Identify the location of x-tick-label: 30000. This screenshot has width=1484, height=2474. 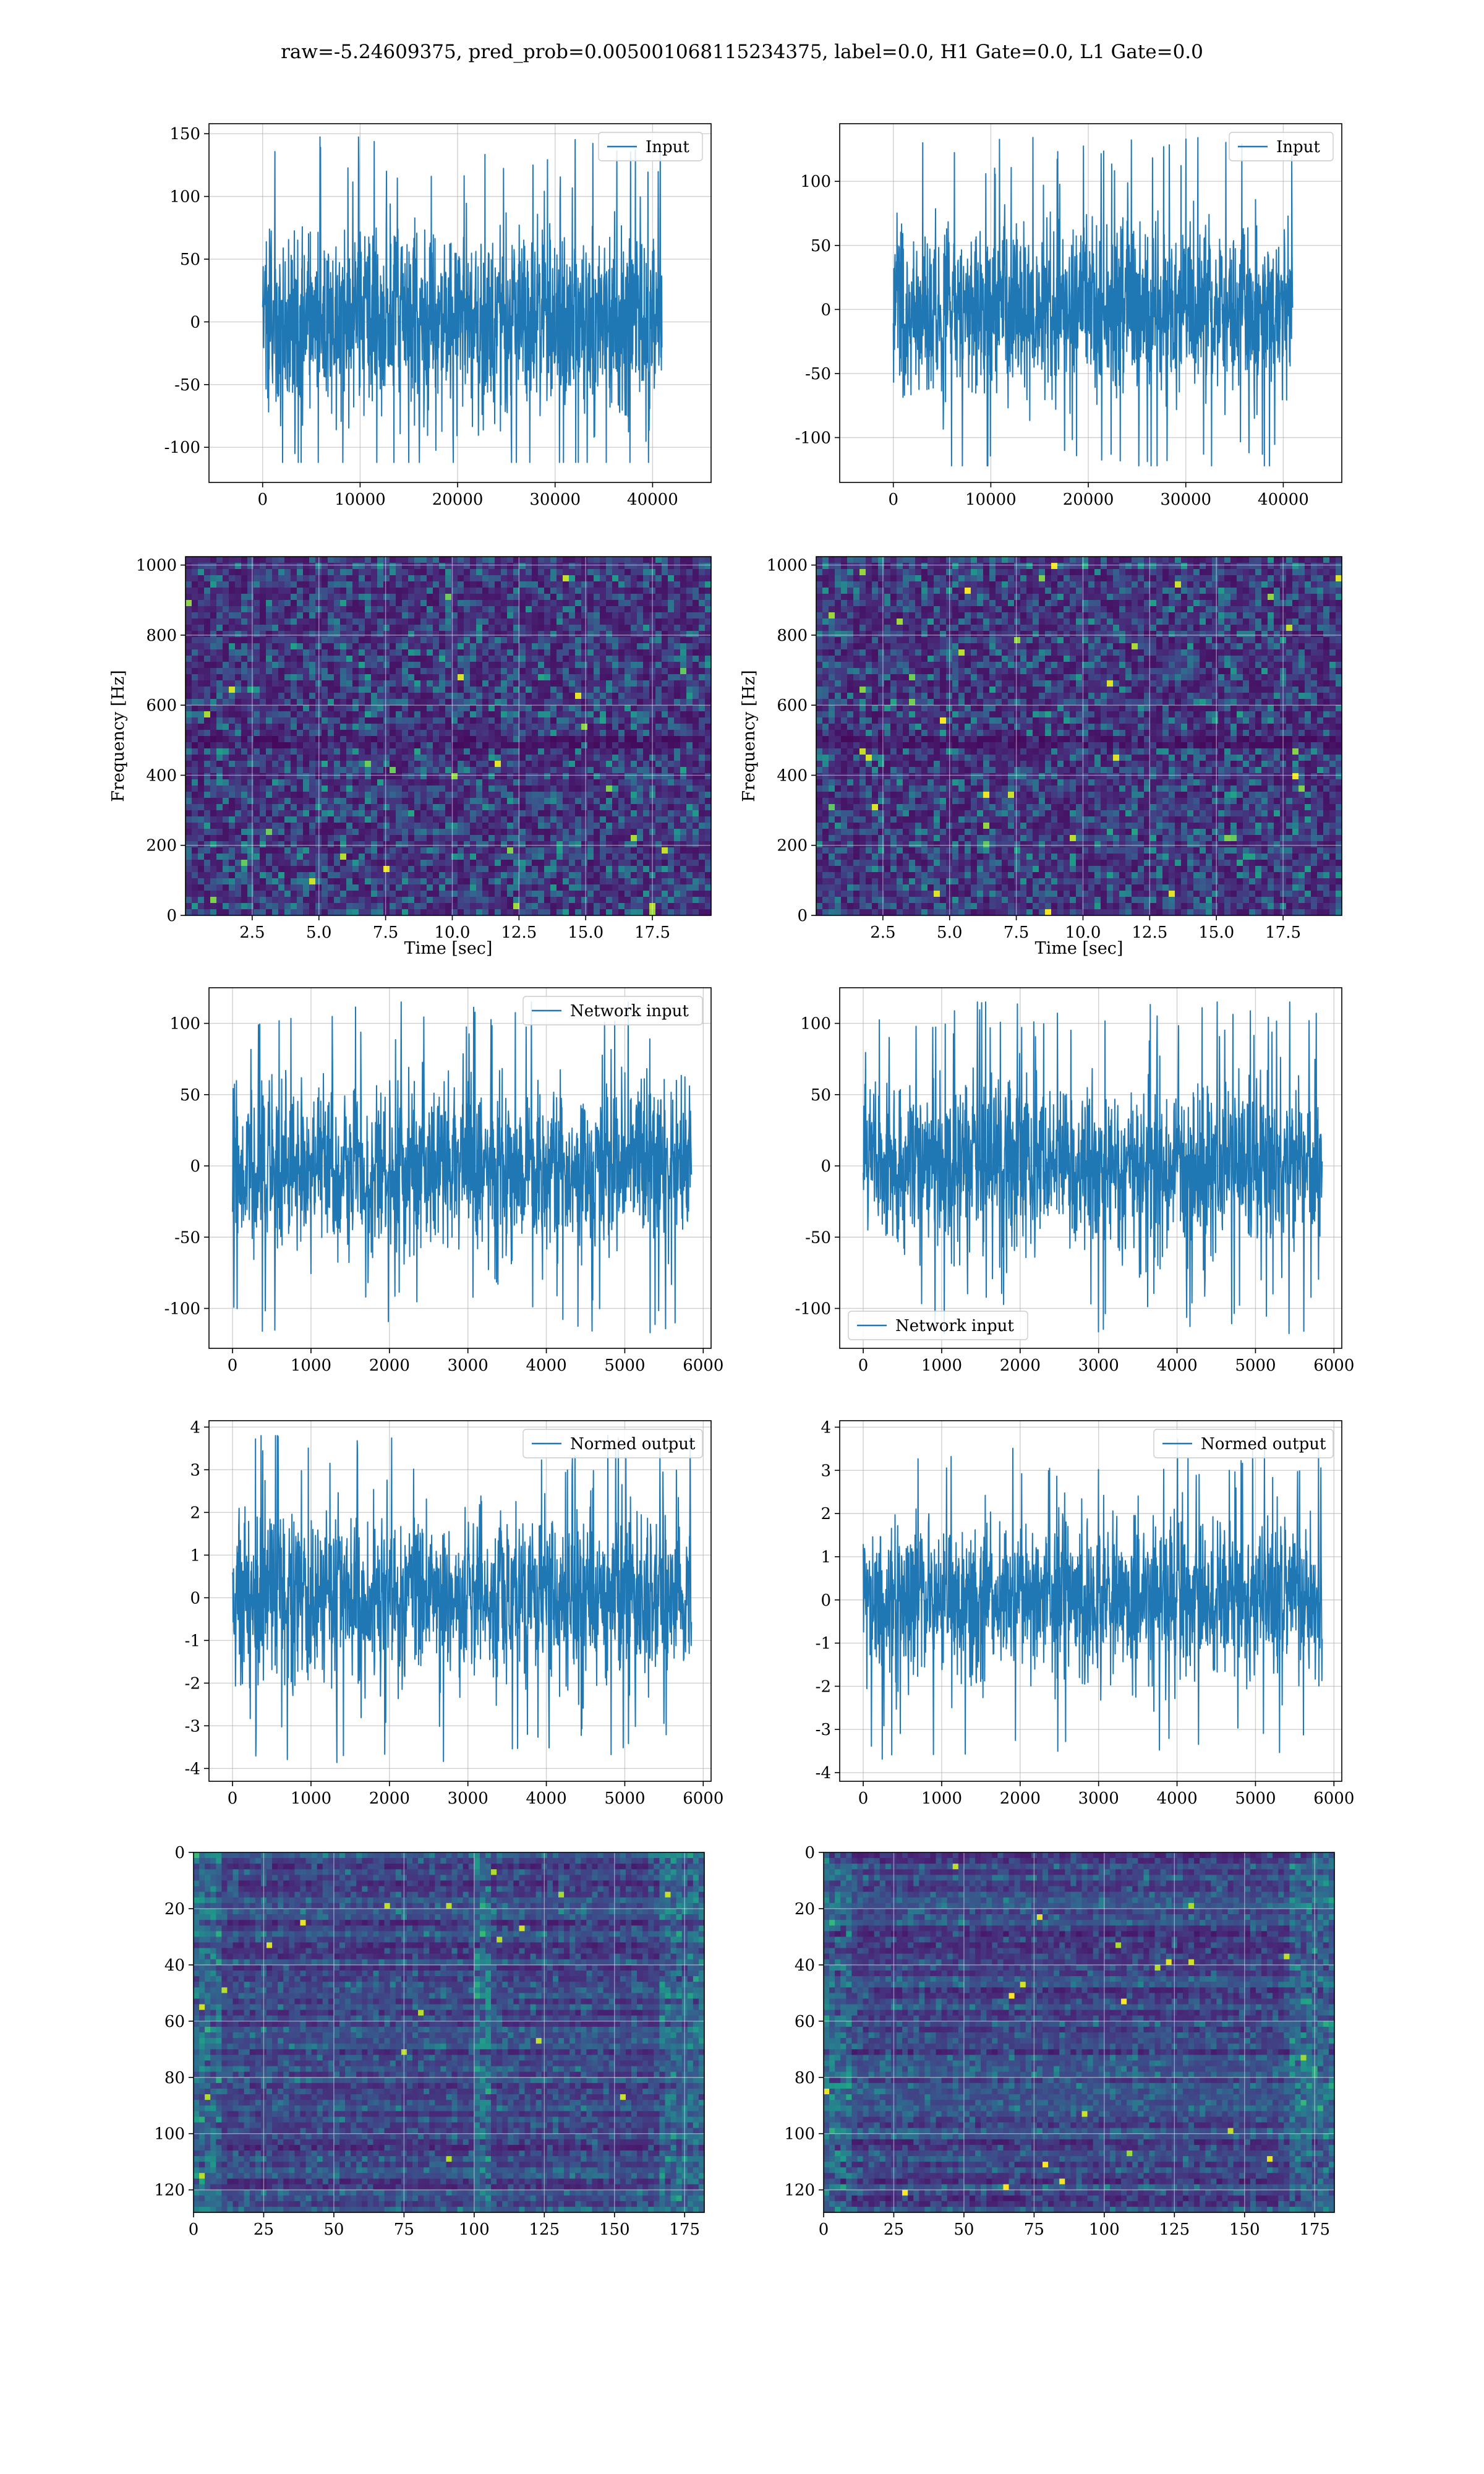
(1185, 499).